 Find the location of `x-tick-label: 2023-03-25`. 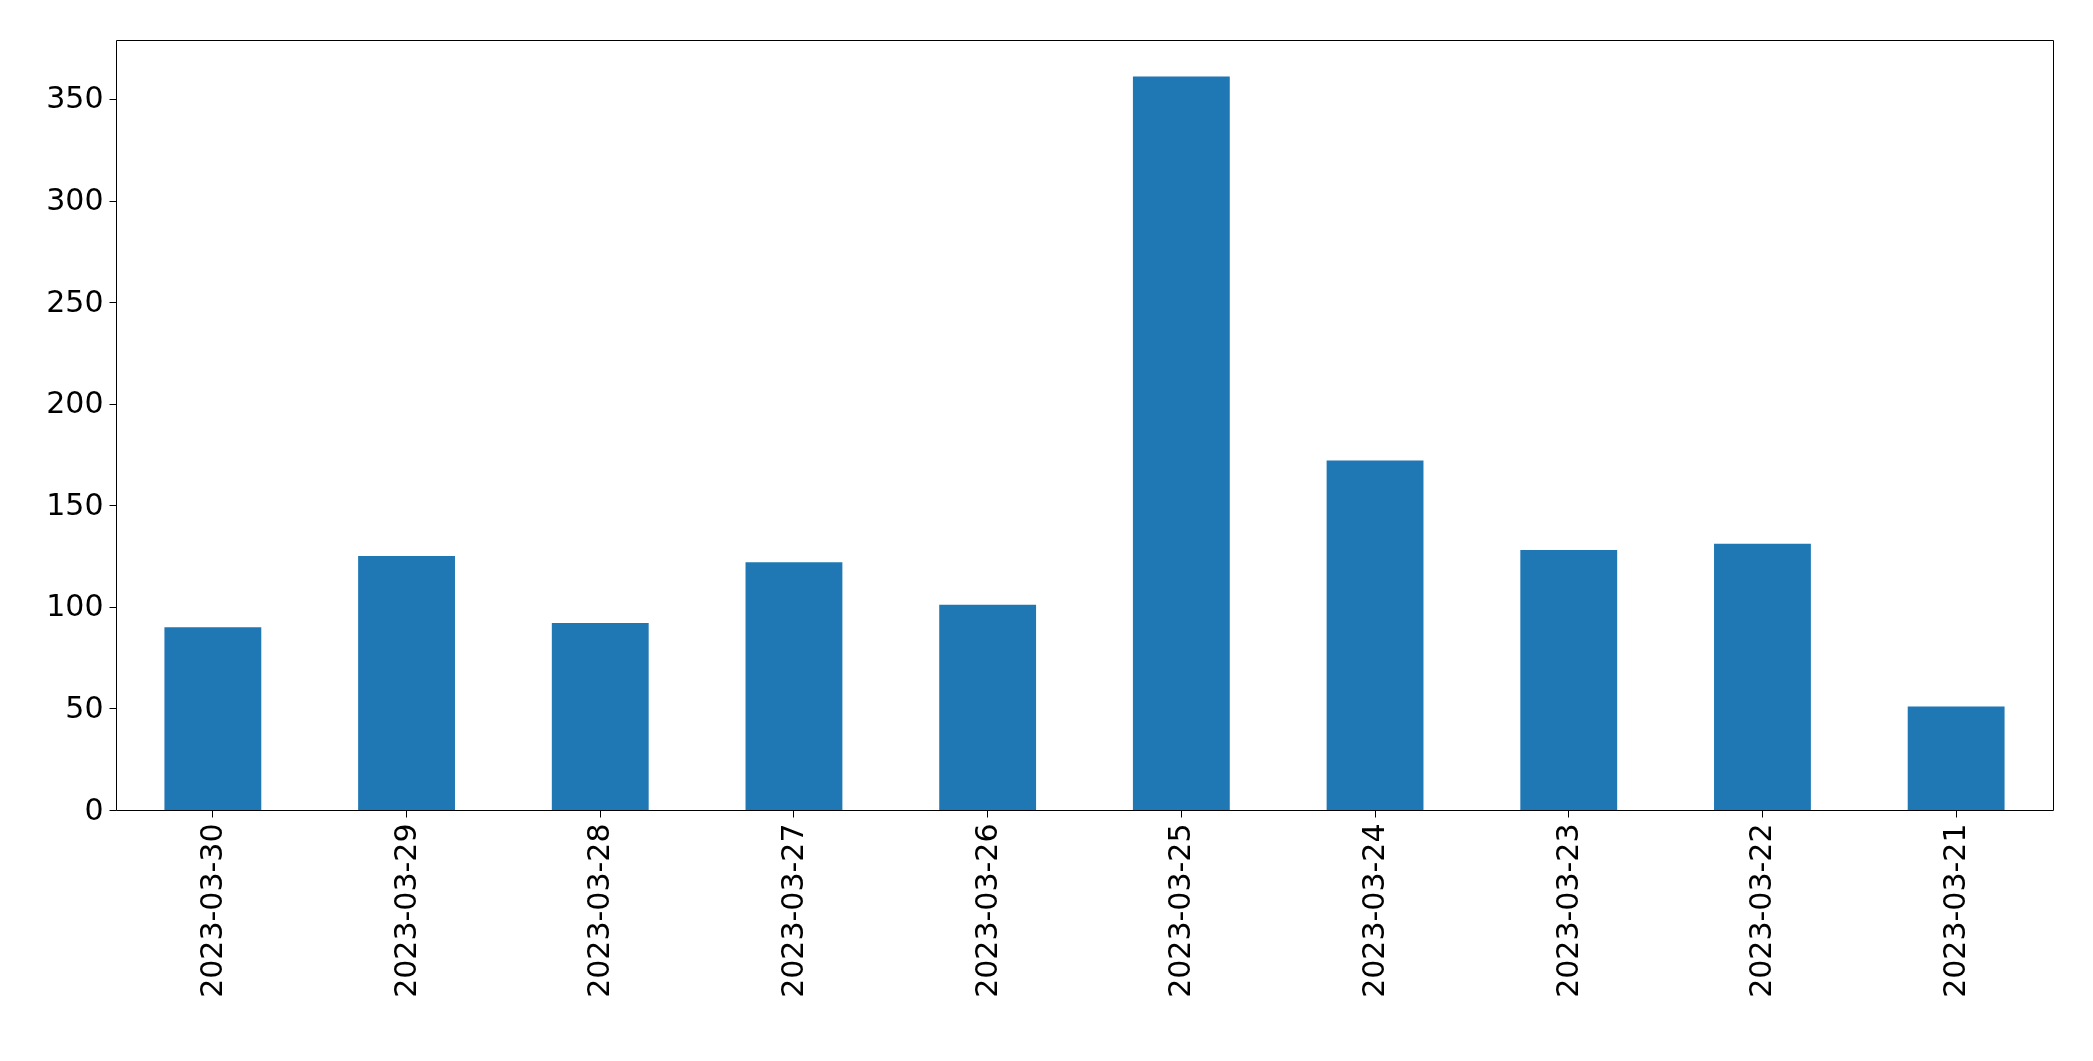

x-tick-label: 2023-03-25 is located at coordinates (1180, 910).